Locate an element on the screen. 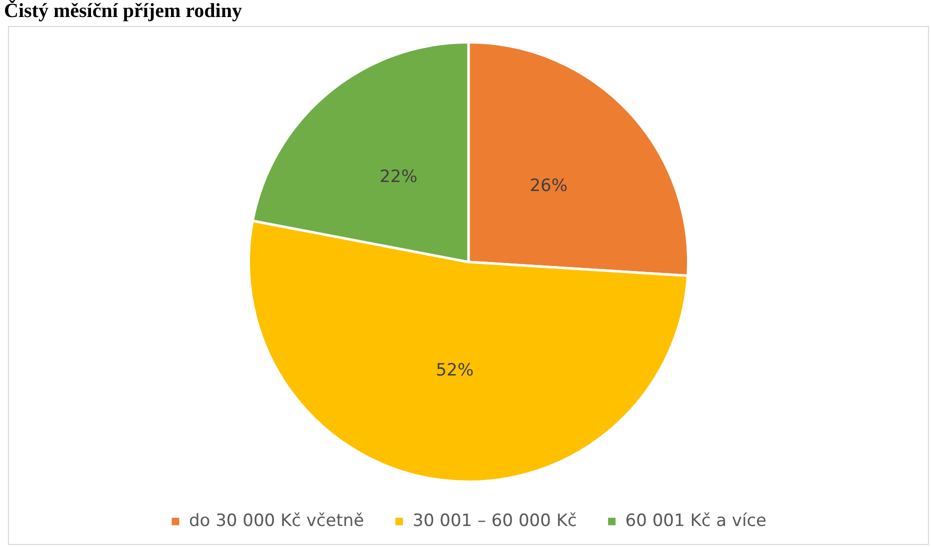 The width and height of the screenshot is (931, 547). chart-title: Čistý měsíční příjem rodiny is located at coordinates (123, 11).